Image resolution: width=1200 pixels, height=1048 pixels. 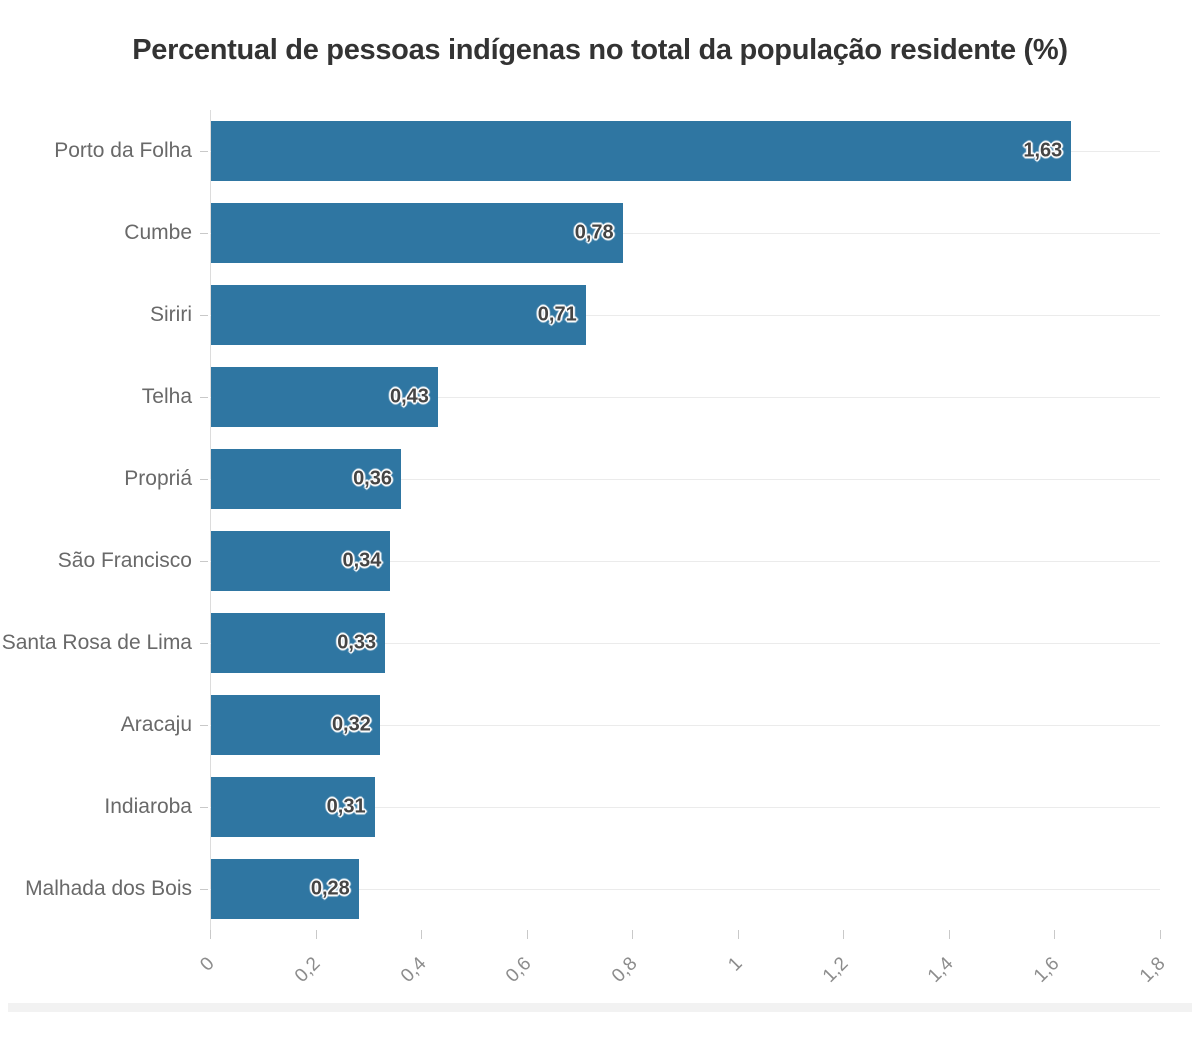 What do you see at coordinates (351, 724) in the screenshot?
I see `bar-value-label: 0,32` at bounding box center [351, 724].